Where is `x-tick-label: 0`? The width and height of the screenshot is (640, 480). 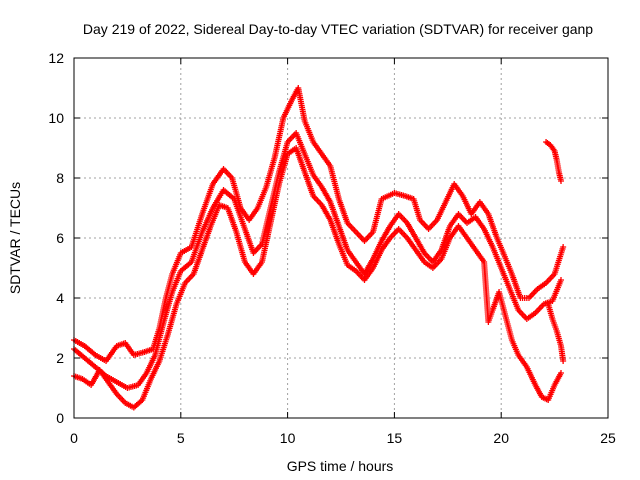
x-tick-label: 0 is located at coordinates (74, 438).